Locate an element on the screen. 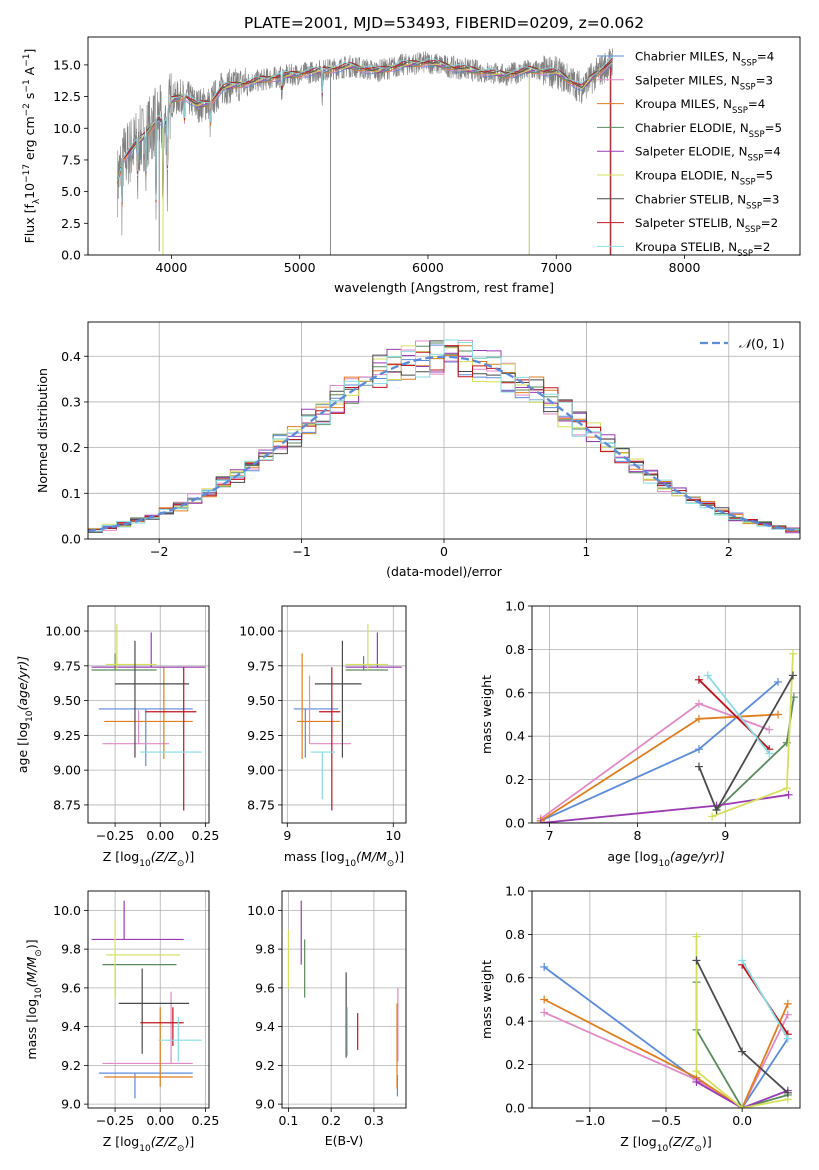  gaussian-curve is located at coordinates (444, 444).